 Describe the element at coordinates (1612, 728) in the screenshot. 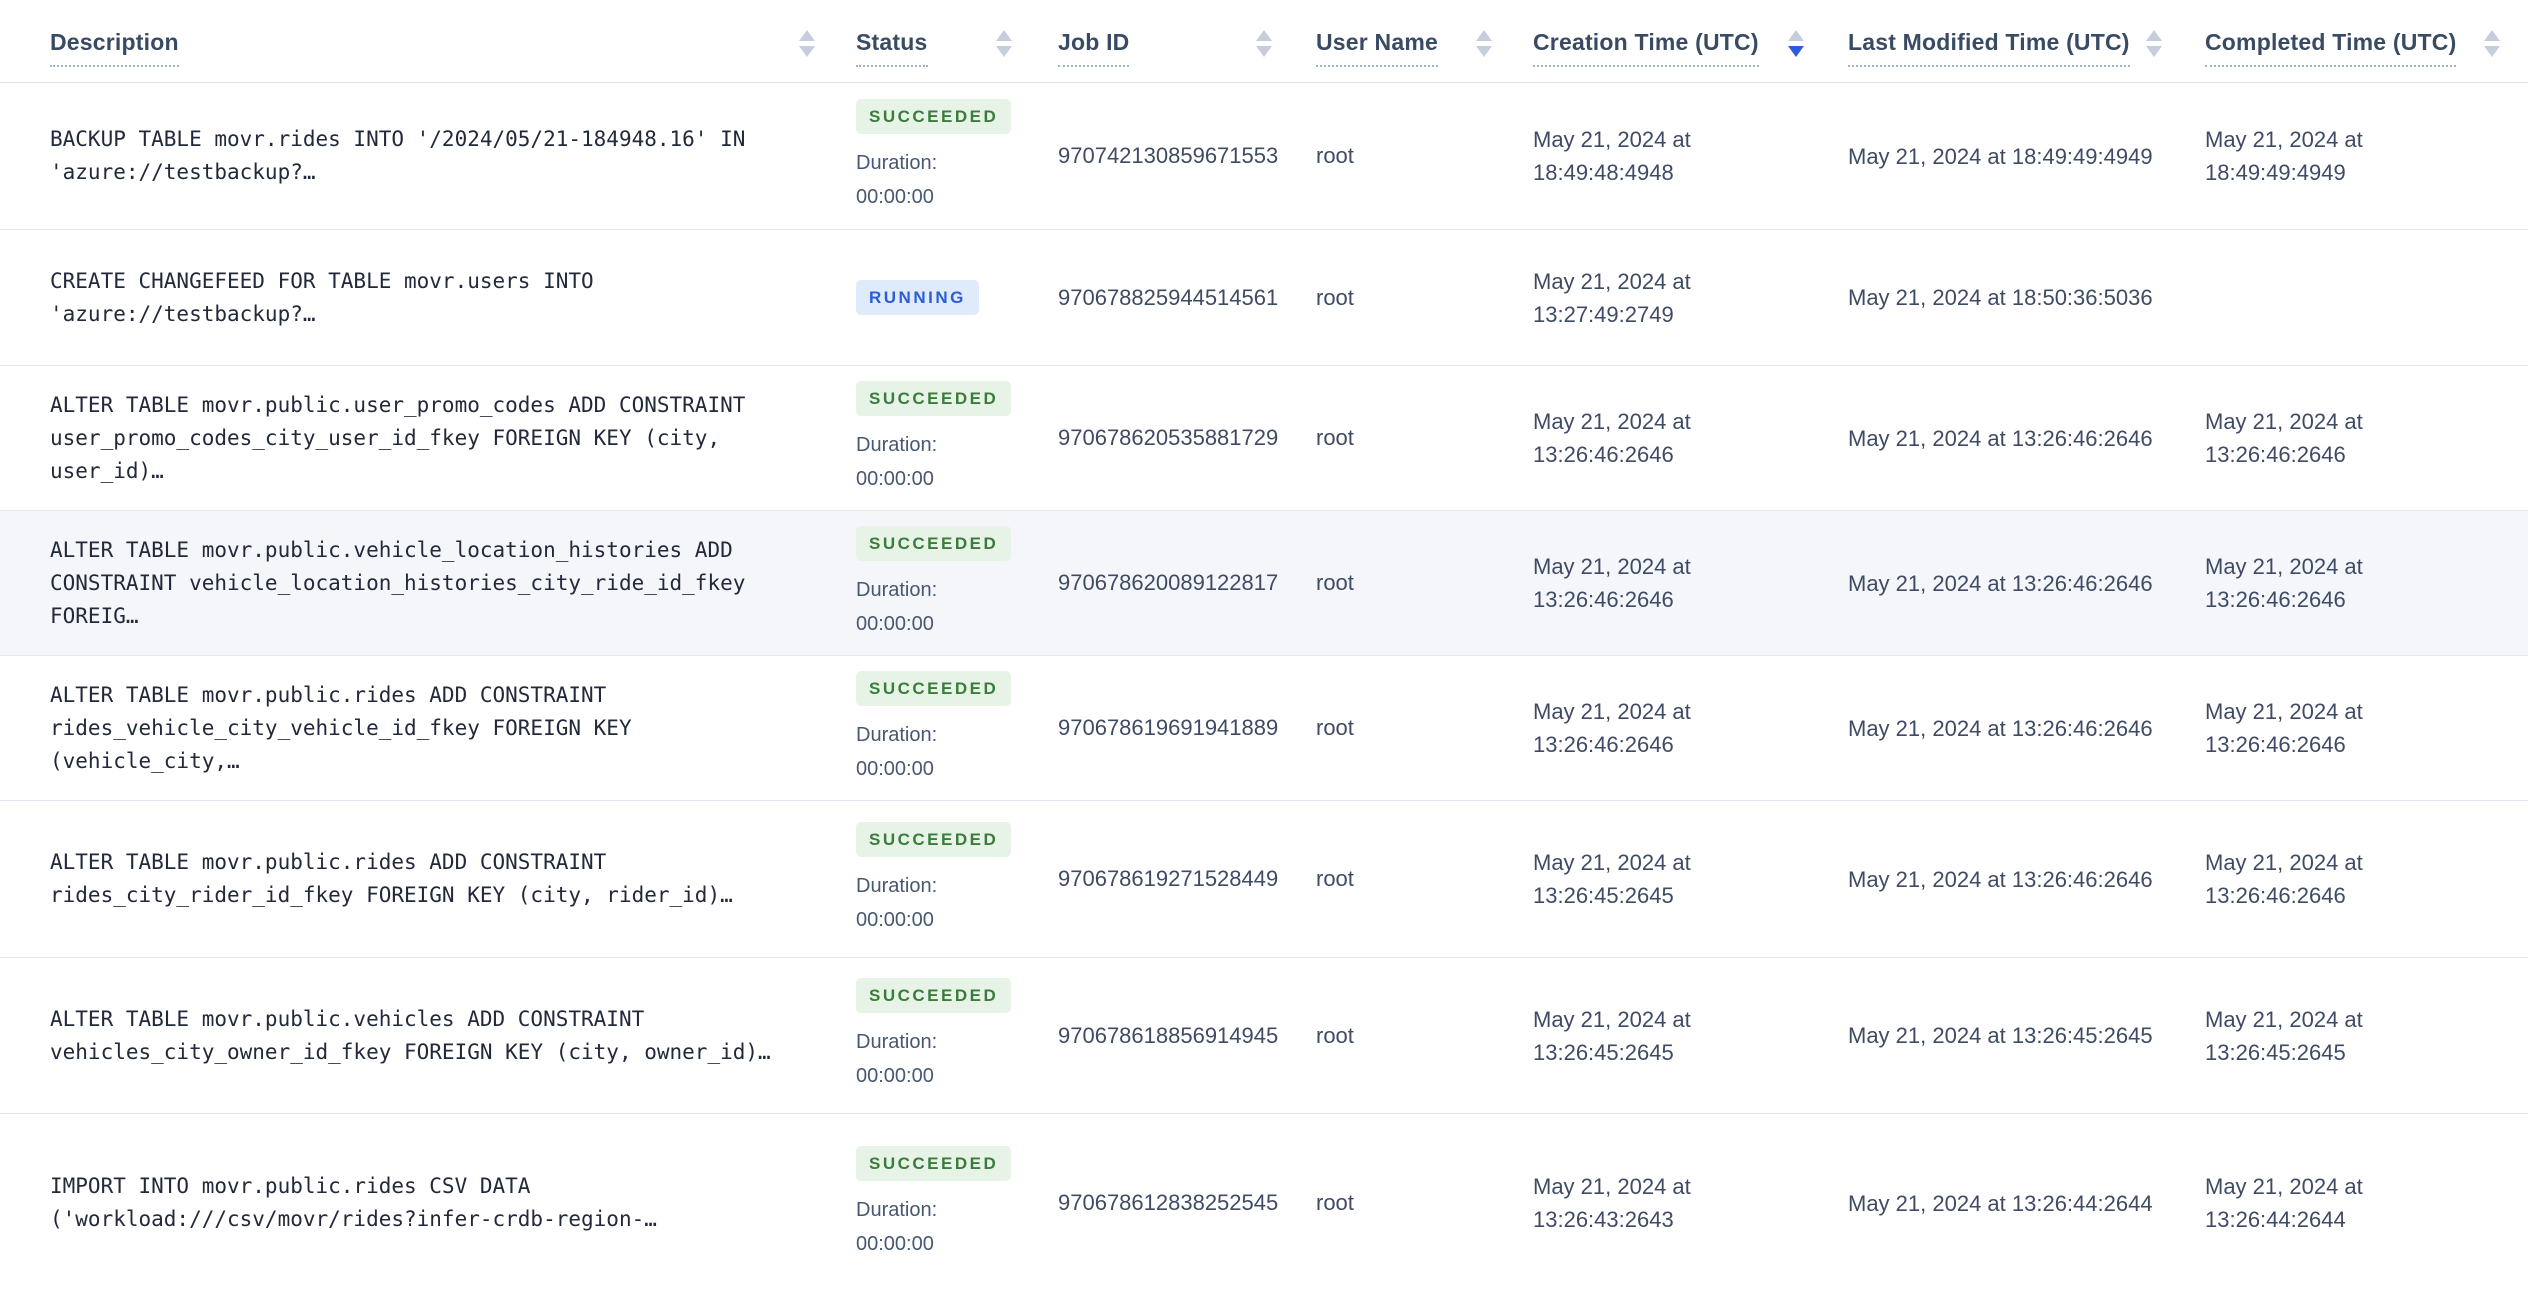

I see `creation-time-value: May 21, 2024 at 13:26:46:2646` at that location.